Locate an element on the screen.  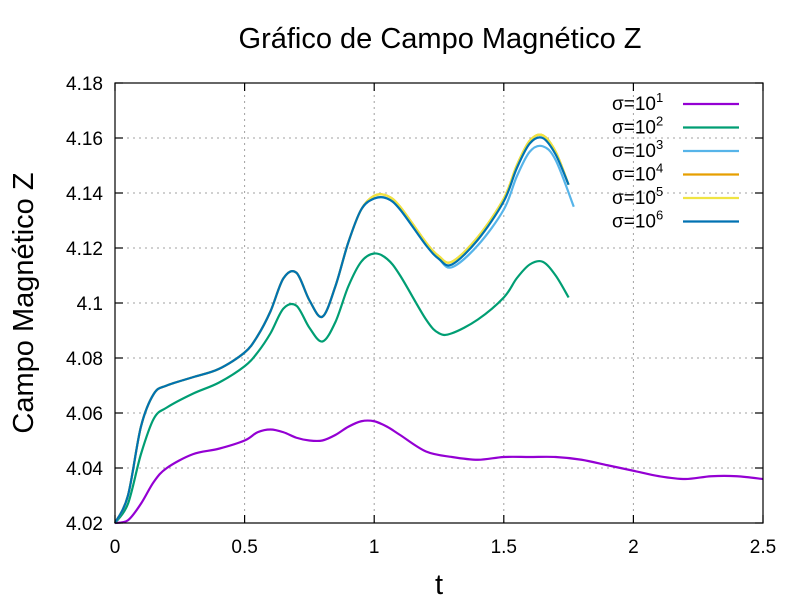
y-tick-label: 4.1 is located at coordinates (90, 304).